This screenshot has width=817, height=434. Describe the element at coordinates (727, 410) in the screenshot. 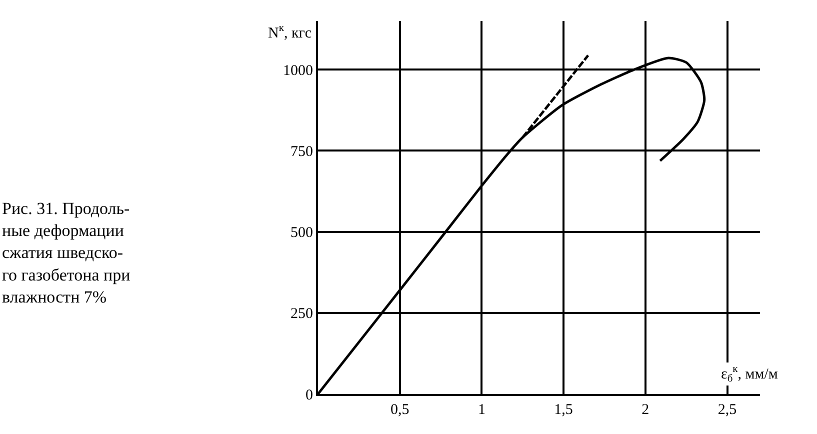

I see `x-tick-label: 2,5` at that location.